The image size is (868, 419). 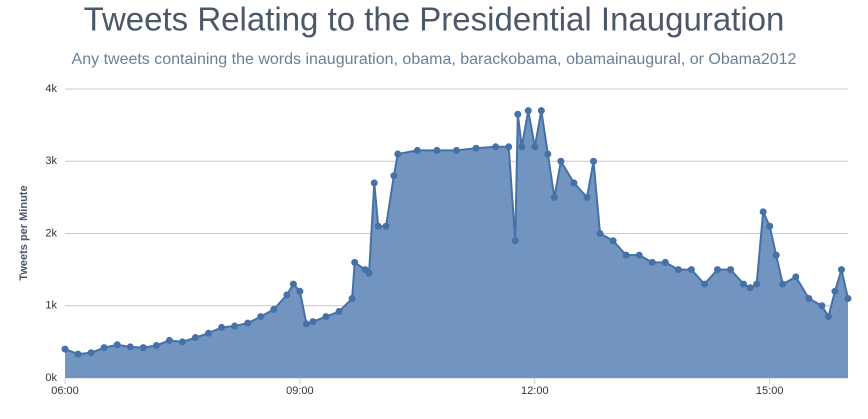 I want to click on x-tick-label: 15:00, so click(x=770, y=391).